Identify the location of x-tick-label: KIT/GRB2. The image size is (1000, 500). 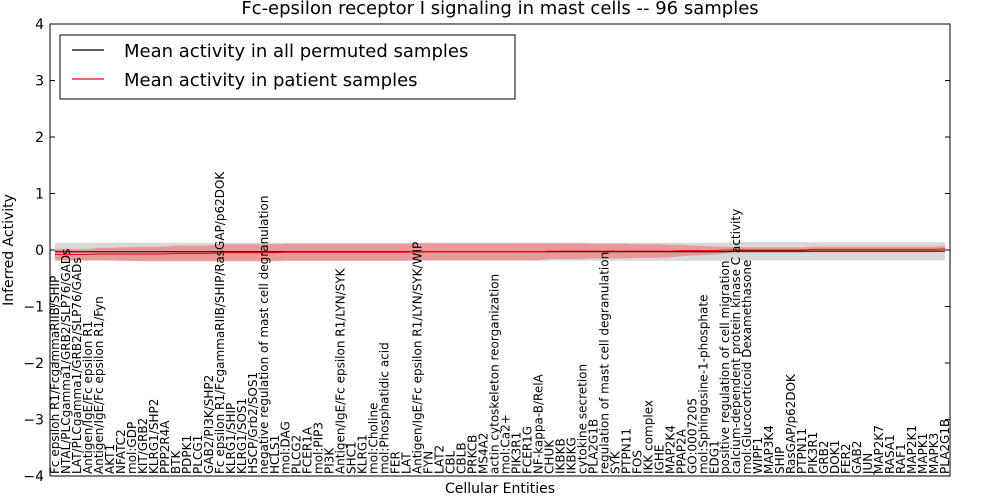
(143, 446).